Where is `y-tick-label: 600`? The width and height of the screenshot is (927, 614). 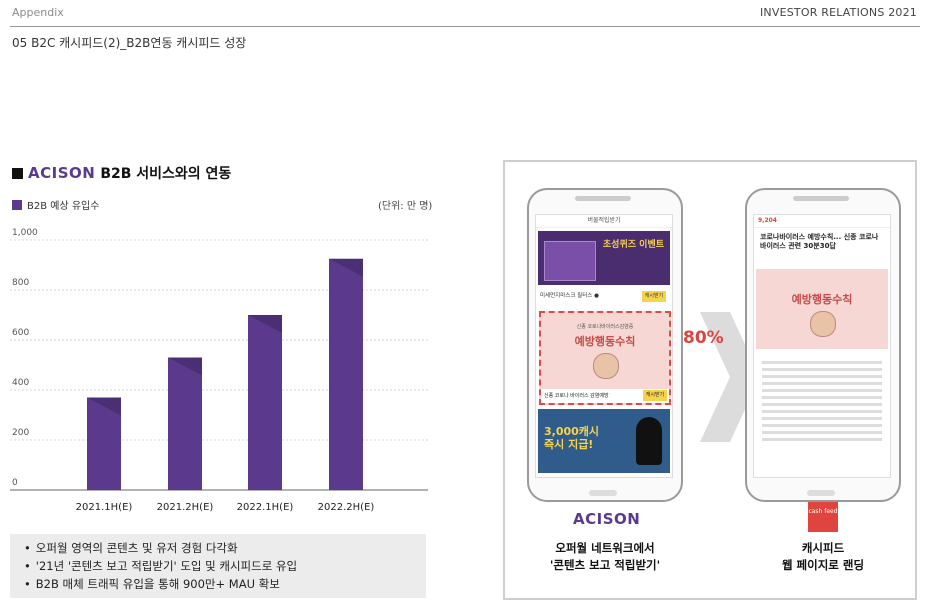 y-tick-label: 600 is located at coordinates (20, 333).